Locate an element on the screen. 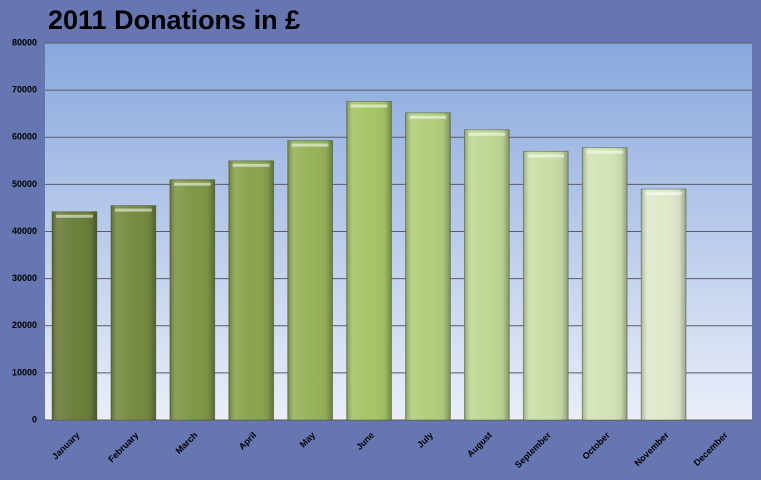 The width and height of the screenshot is (761, 480). y-tick-label: 20000 is located at coordinates (24, 325).